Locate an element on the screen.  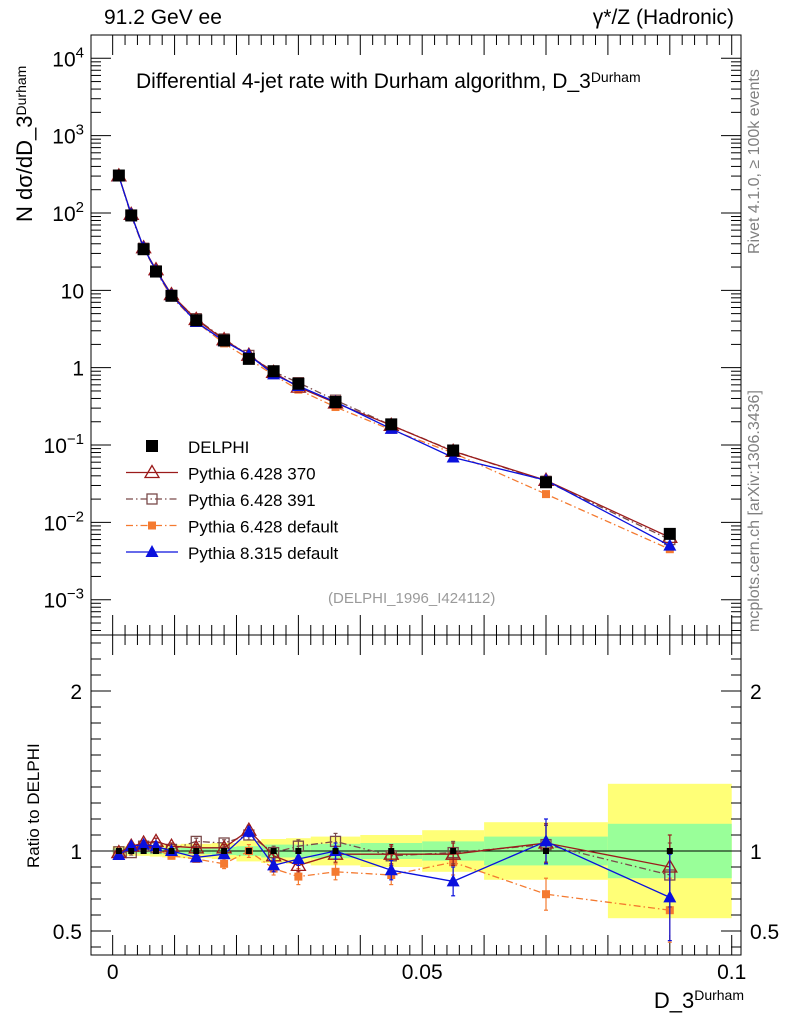
y-tick-base: 1 is located at coordinates (78, 369).